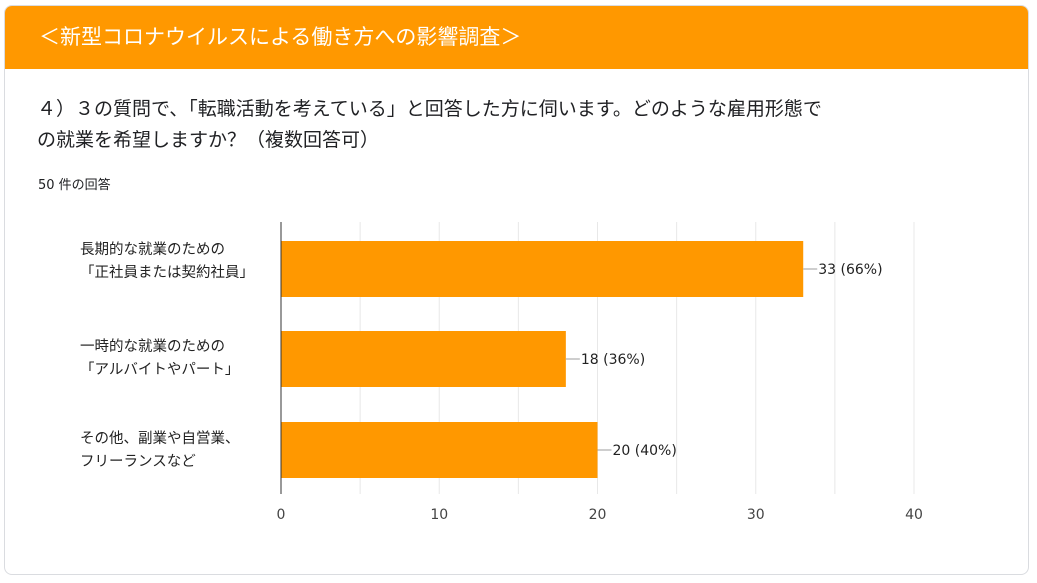 The height and width of the screenshot is (583, 1037). Describe the element at coordinates (756, 515) in the screenshot. I see `x-tick-label: 30` at that location.